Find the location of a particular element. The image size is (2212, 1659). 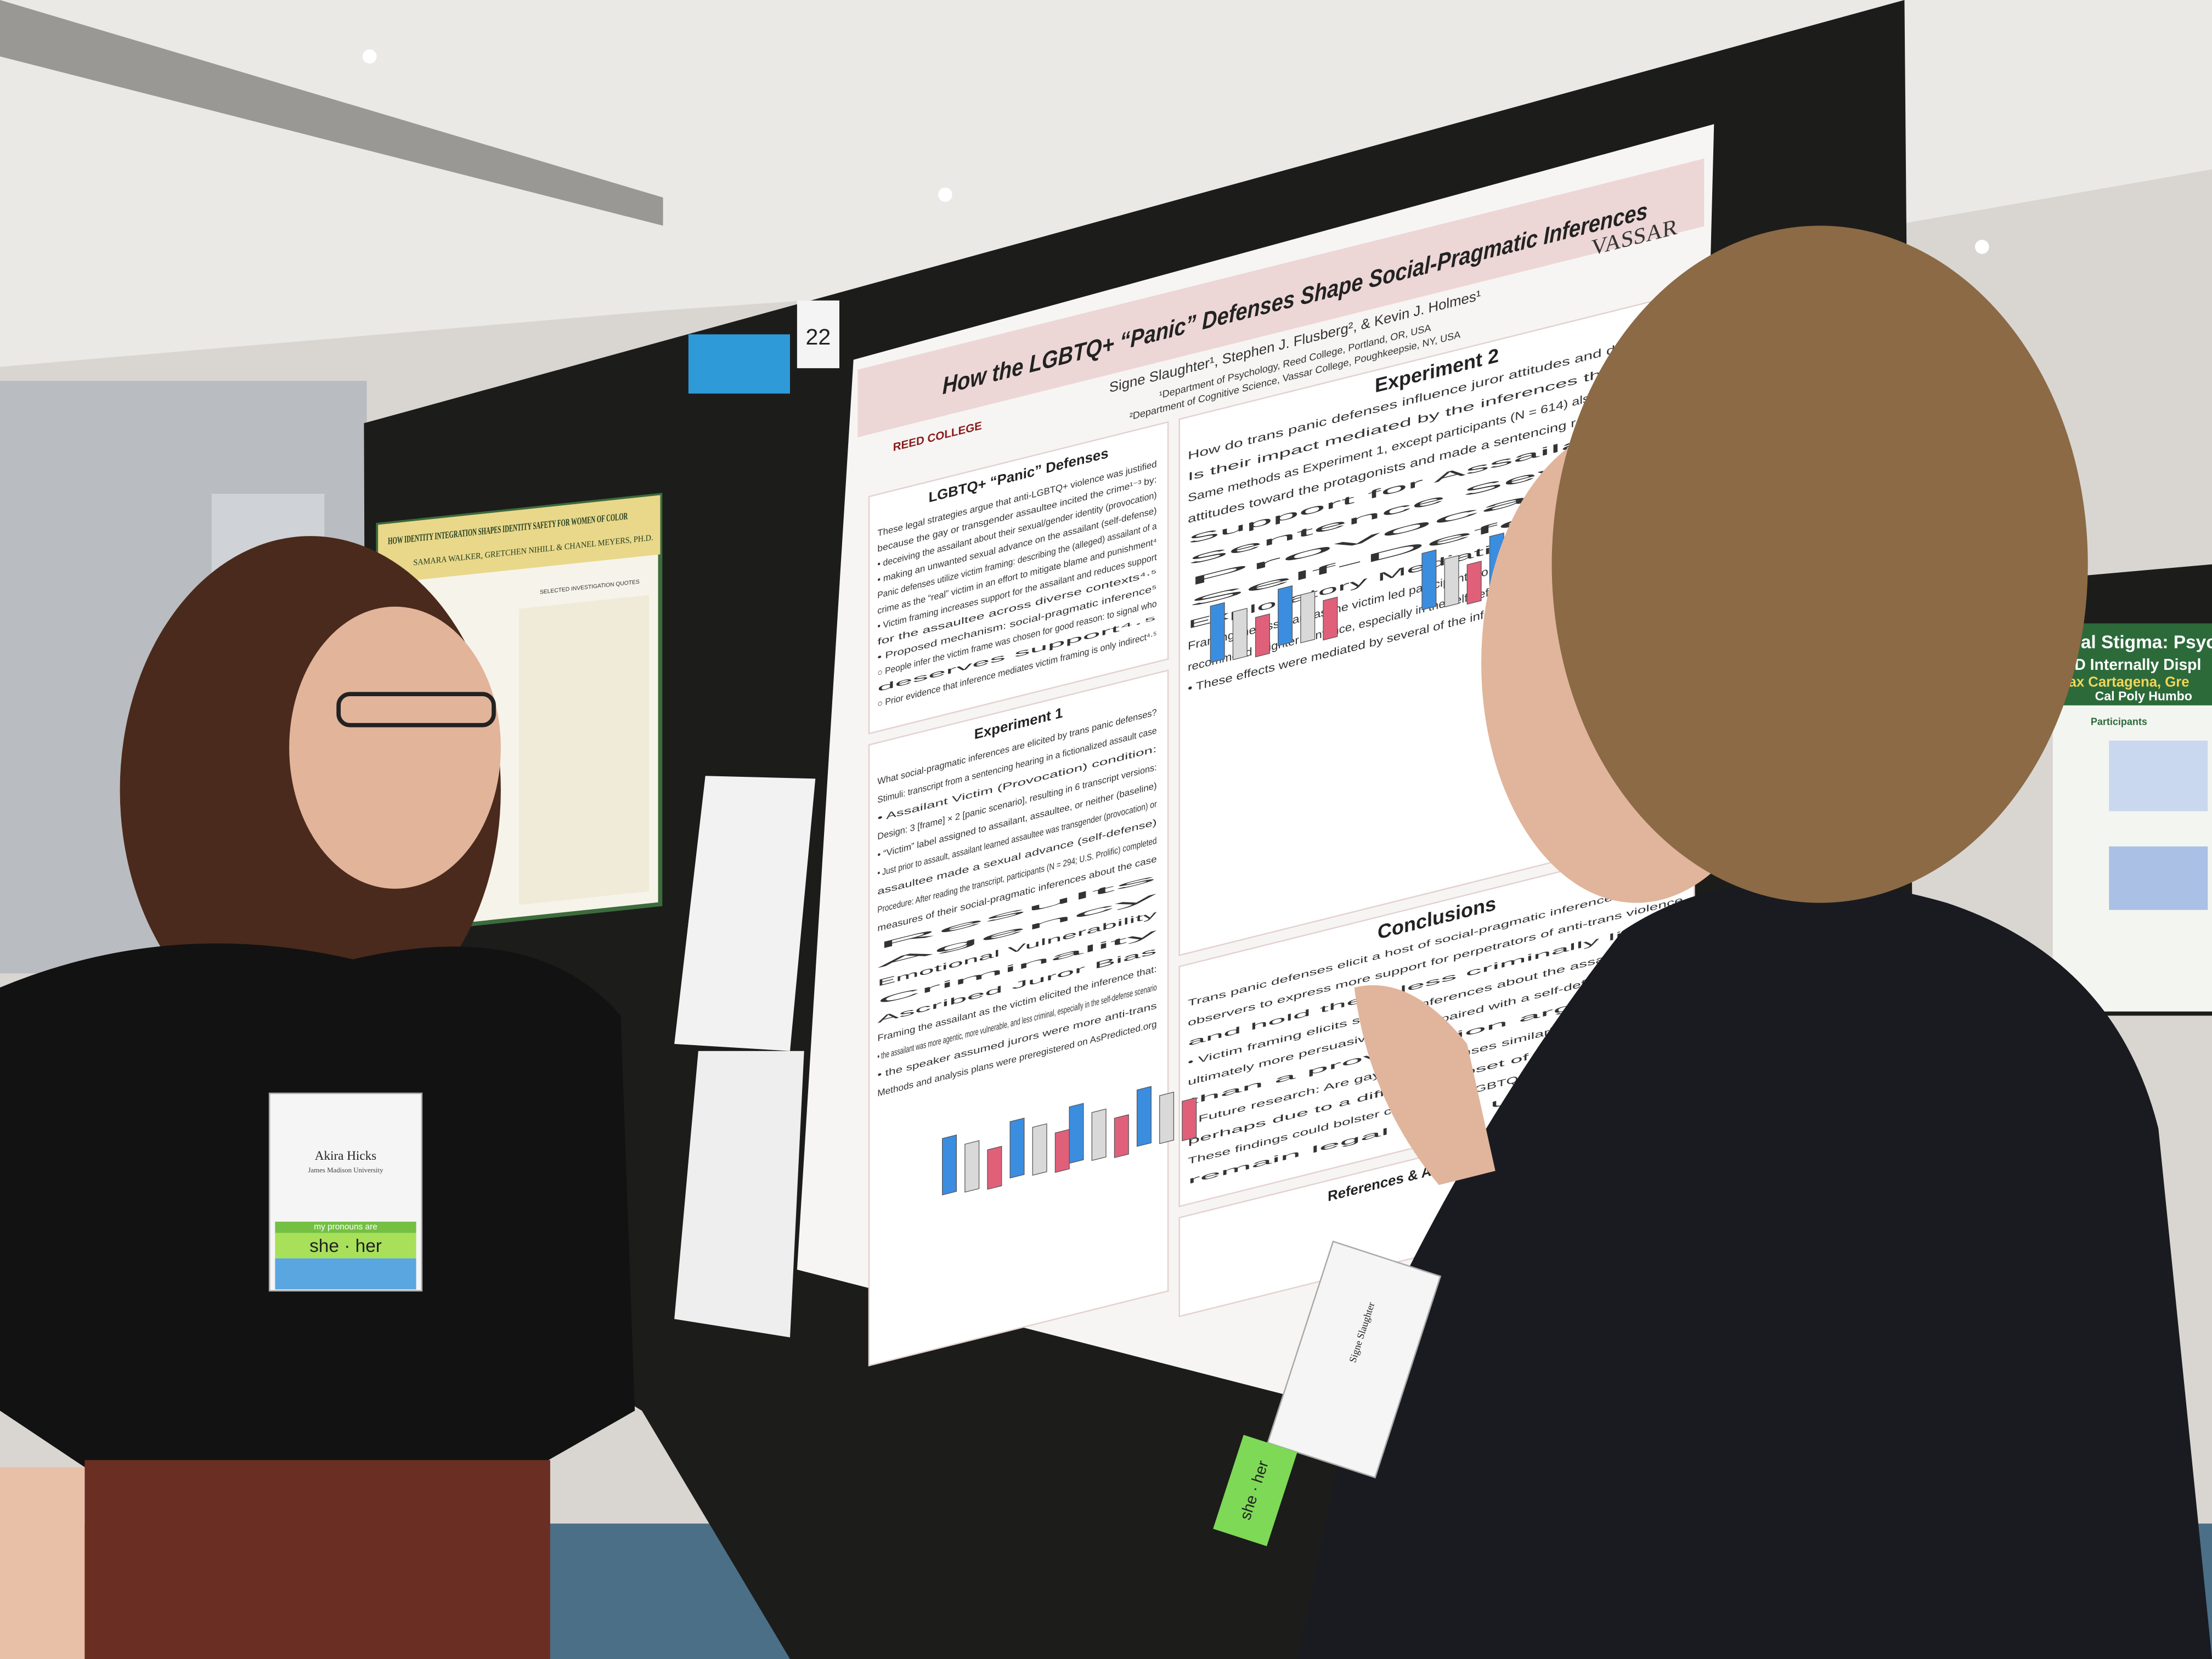

poster-header is located at coordinates (519, 539).